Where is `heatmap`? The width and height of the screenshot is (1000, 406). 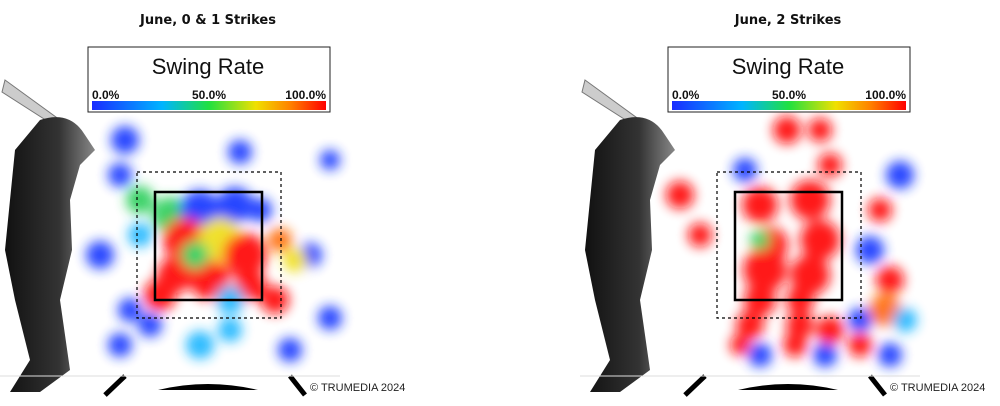 heatmap is located at coordinates (214, 244).